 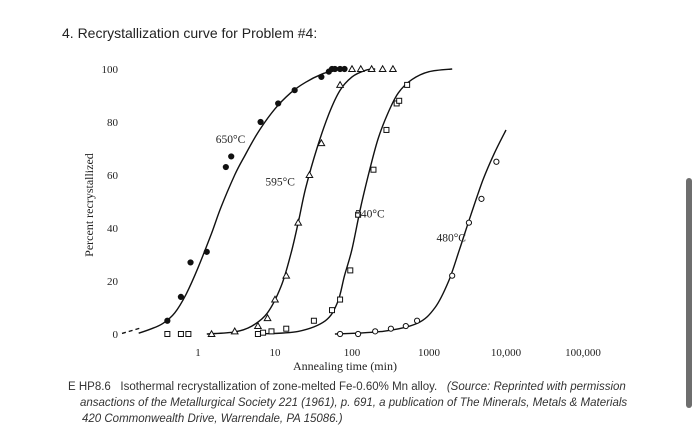 What do you see at coordinates (113, 176) in the screenshot?
I see `y-tick-label: 60` at bounding box center [113, 176].